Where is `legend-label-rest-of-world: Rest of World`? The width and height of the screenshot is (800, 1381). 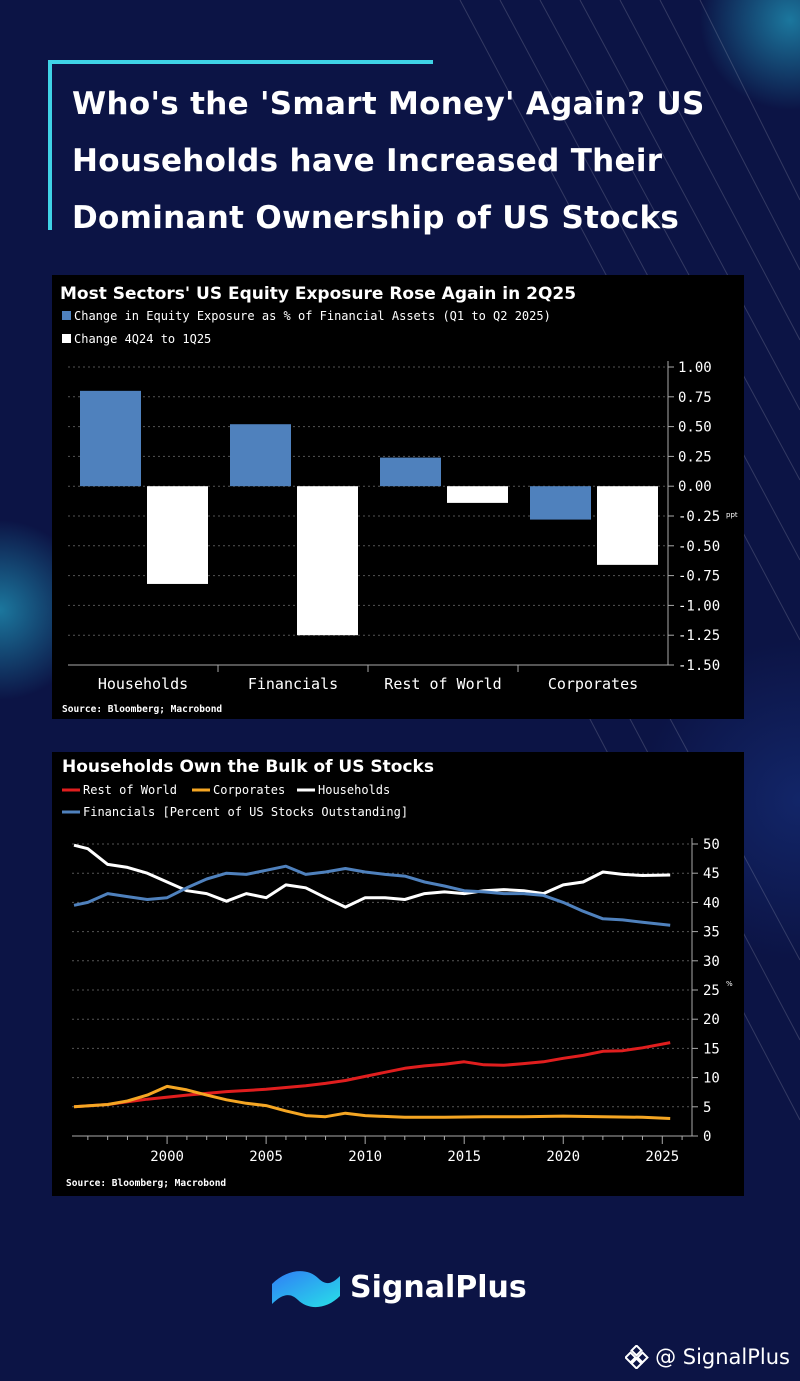 legend-label-rest-of-world: Rest of World is located at coordinates (130, 790).